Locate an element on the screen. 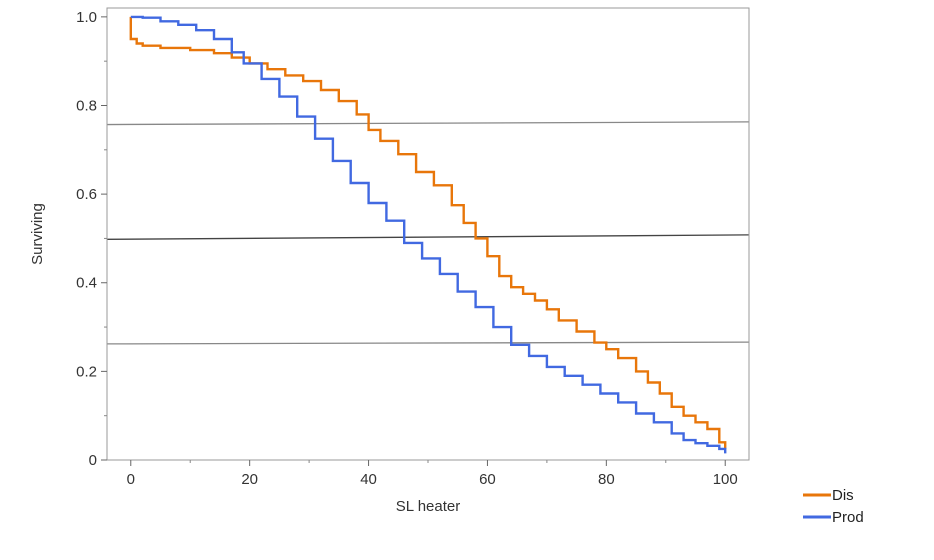  y-tick-label: 0.4 is located at coordinates (86, 283).